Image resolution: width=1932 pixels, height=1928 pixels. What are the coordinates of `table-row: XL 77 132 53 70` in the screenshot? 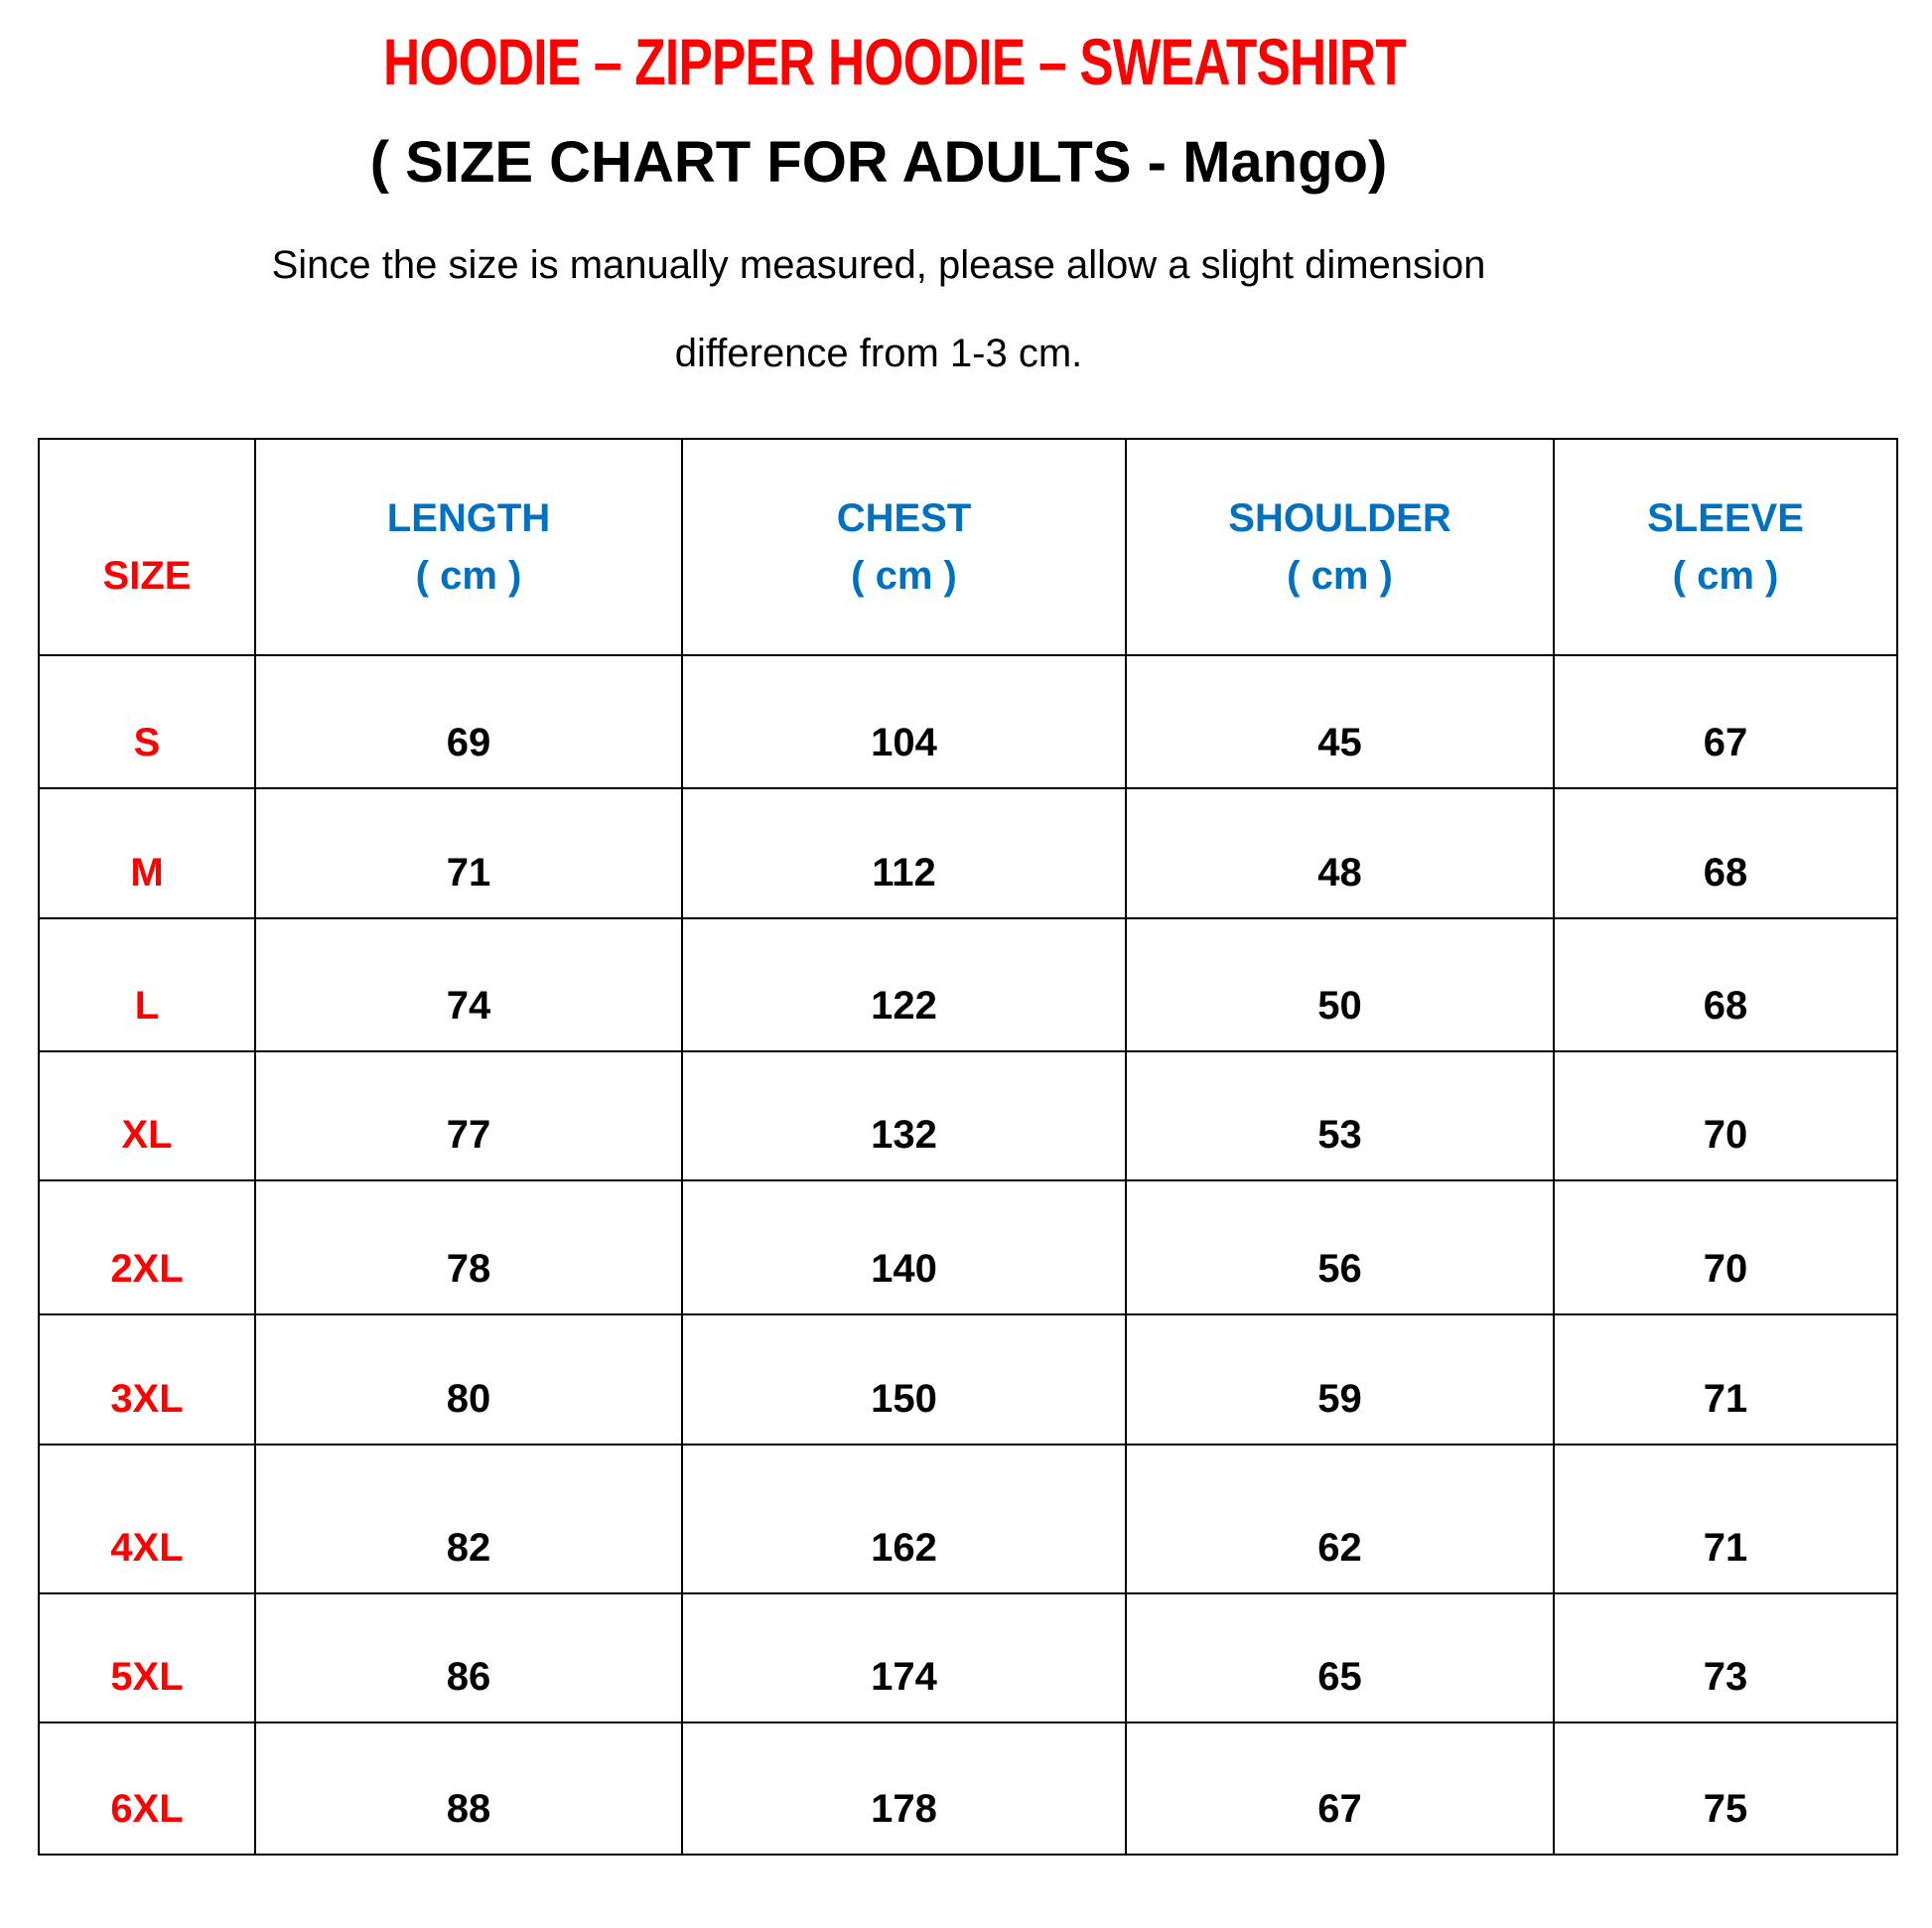 It's located at (968, 1115).